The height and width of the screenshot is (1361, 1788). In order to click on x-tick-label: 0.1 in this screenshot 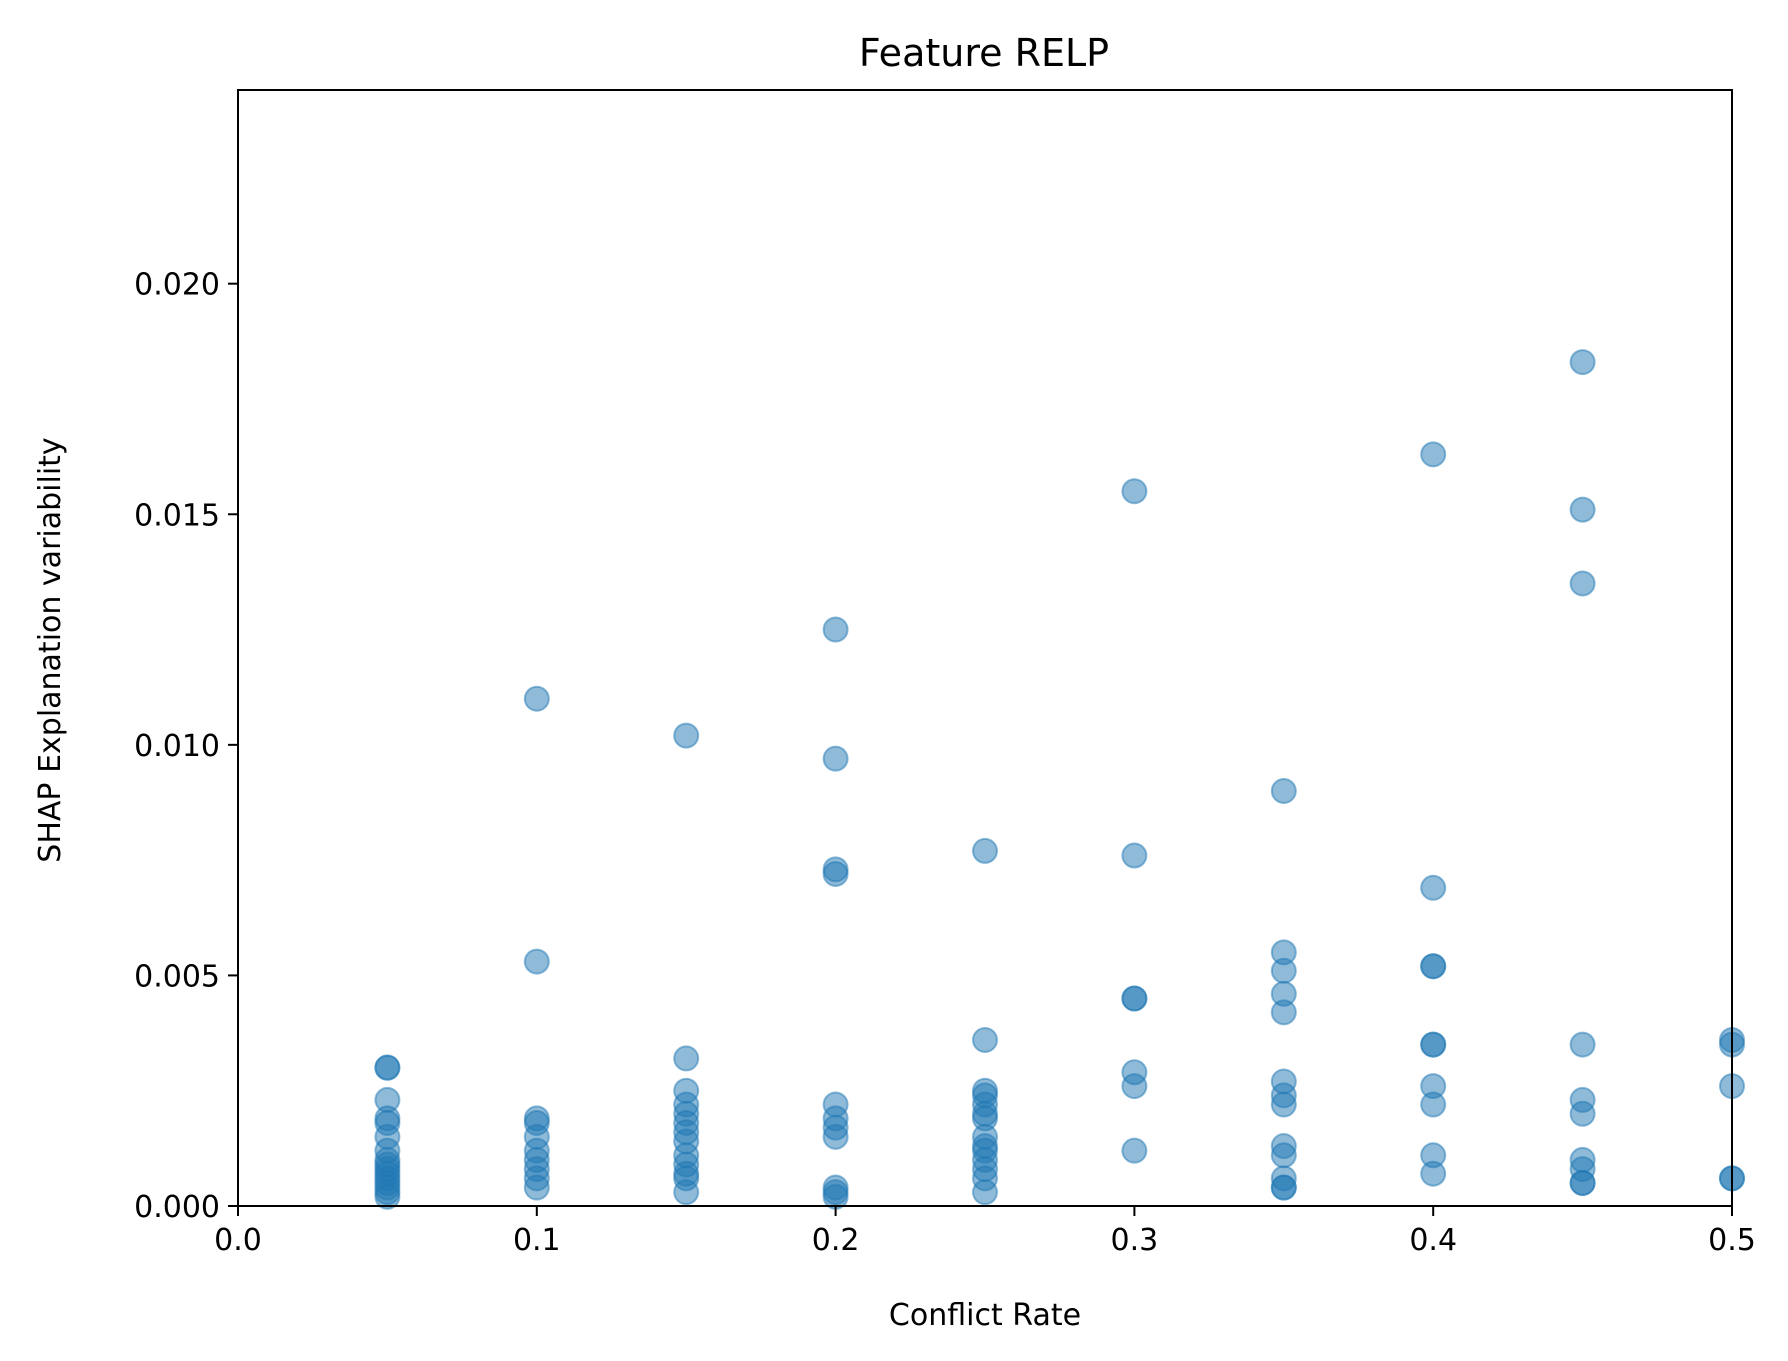, I will do `click(537, 1240)`.